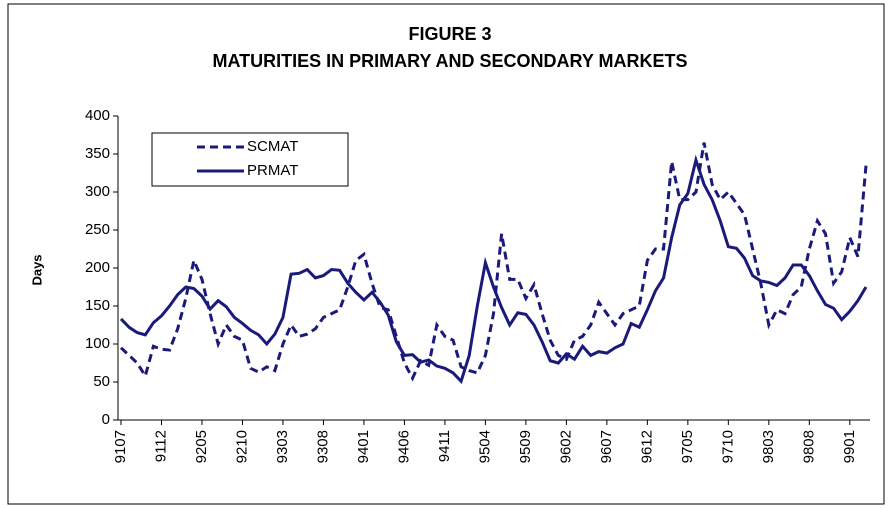 Image resolution: width=893 pixels, height=508 pixels. Describe the element at coordinates (97, 229) in the screenshot. I see `y-tick-label: 250` at that location.